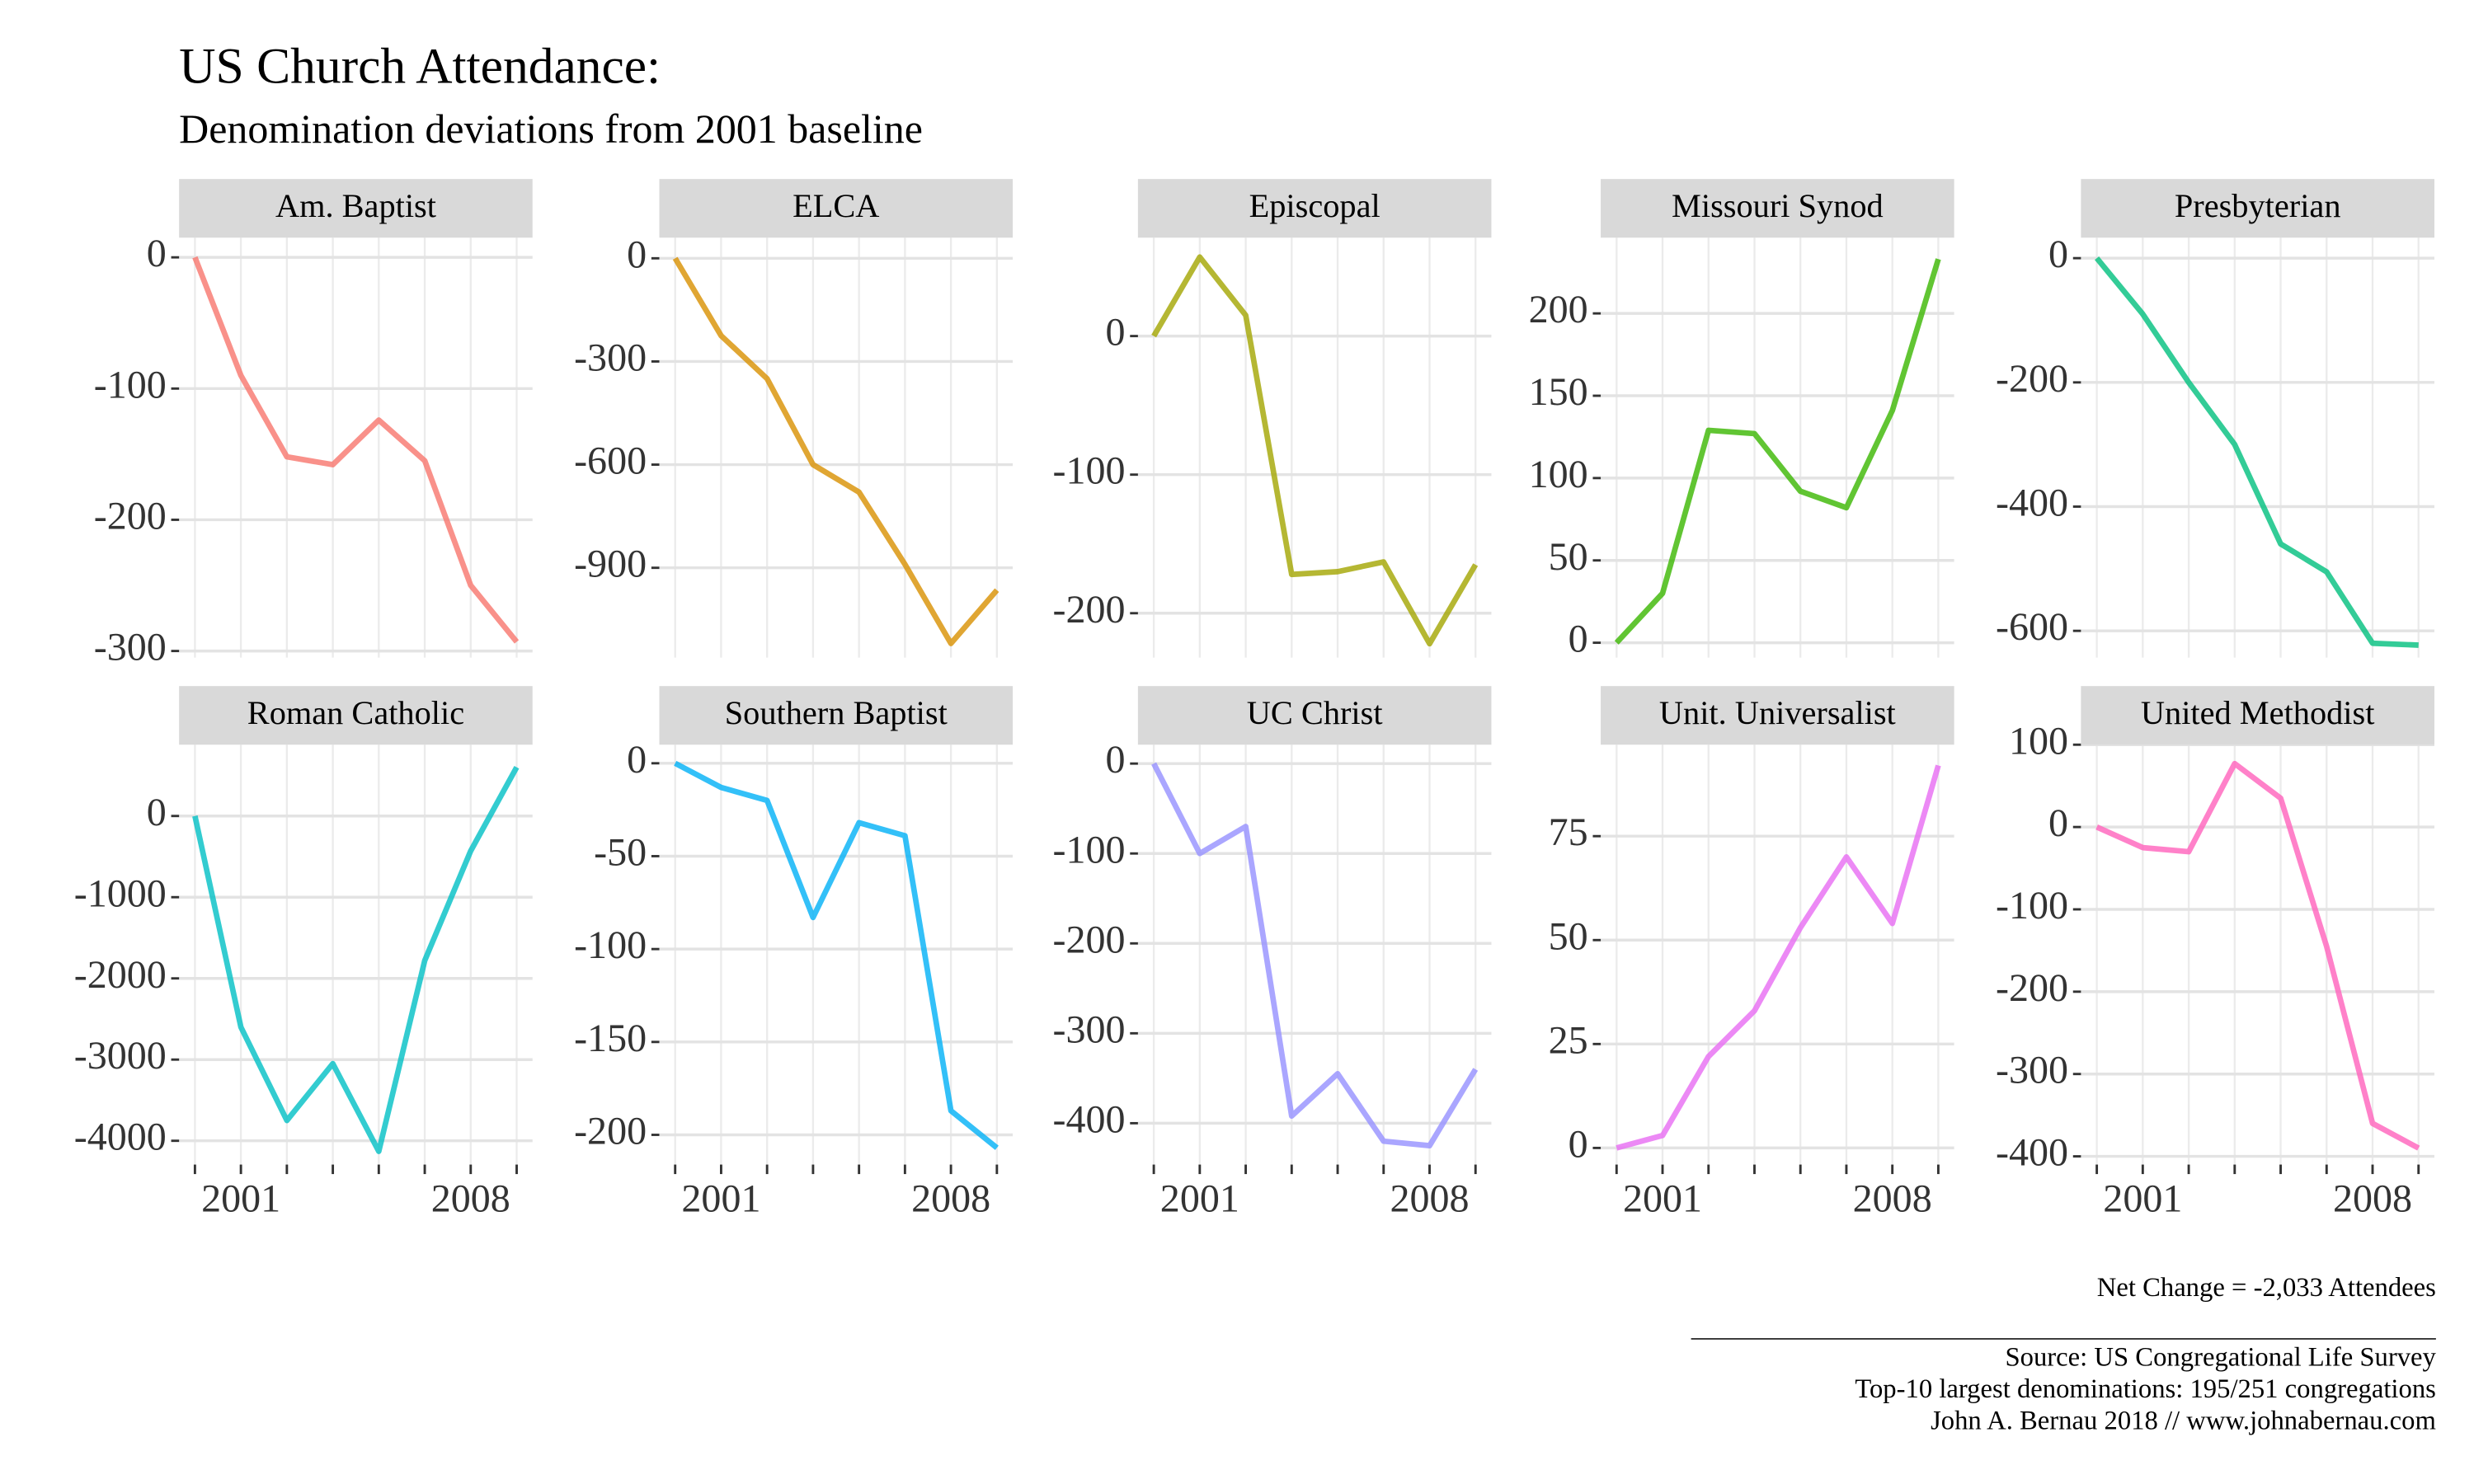 The width and height of the screenshot is (2474, 1484). What do you see at coordinates (355, 712) in the screenshot?
I see `strip-label: Roman Catholic` at bounding box center [355, 712].